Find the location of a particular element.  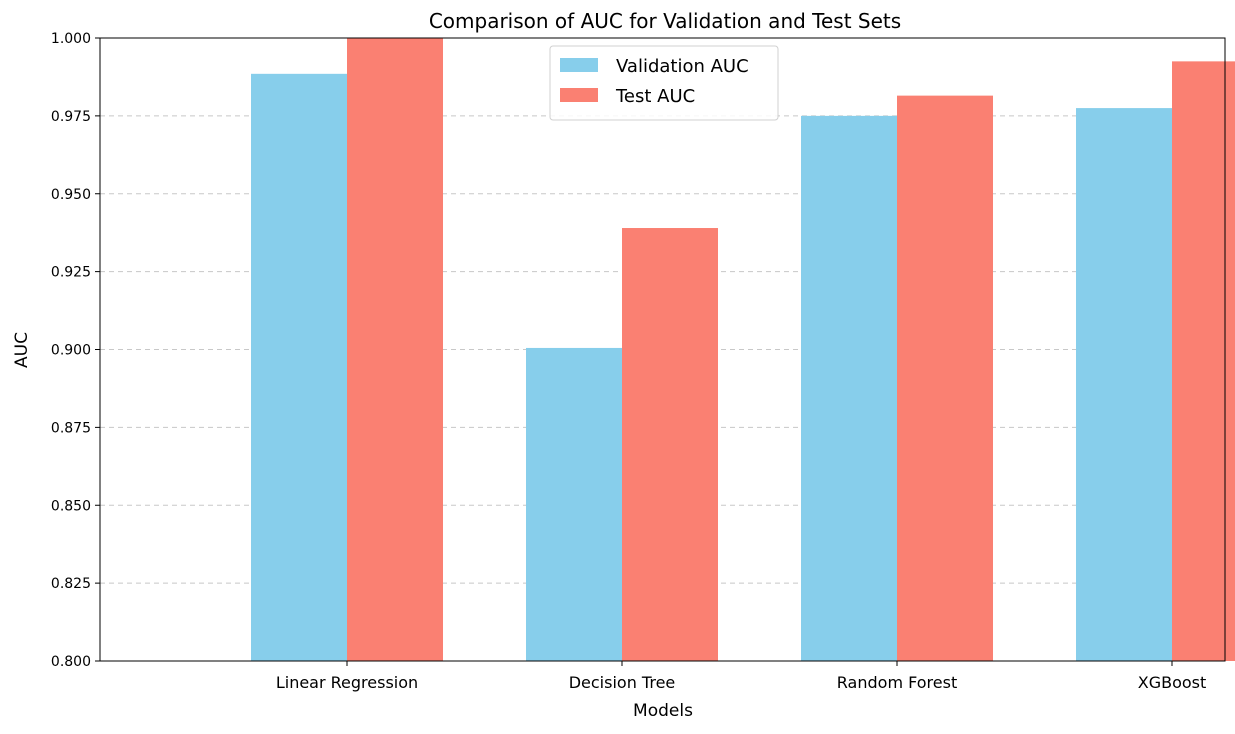

legend-entry: Validation AUC is located at coordinates (682, 66).